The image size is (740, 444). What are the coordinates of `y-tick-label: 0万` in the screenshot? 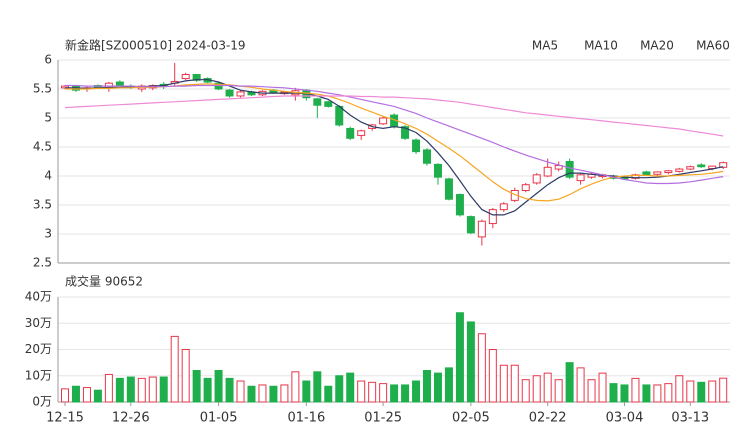 It's located at (42, 402).